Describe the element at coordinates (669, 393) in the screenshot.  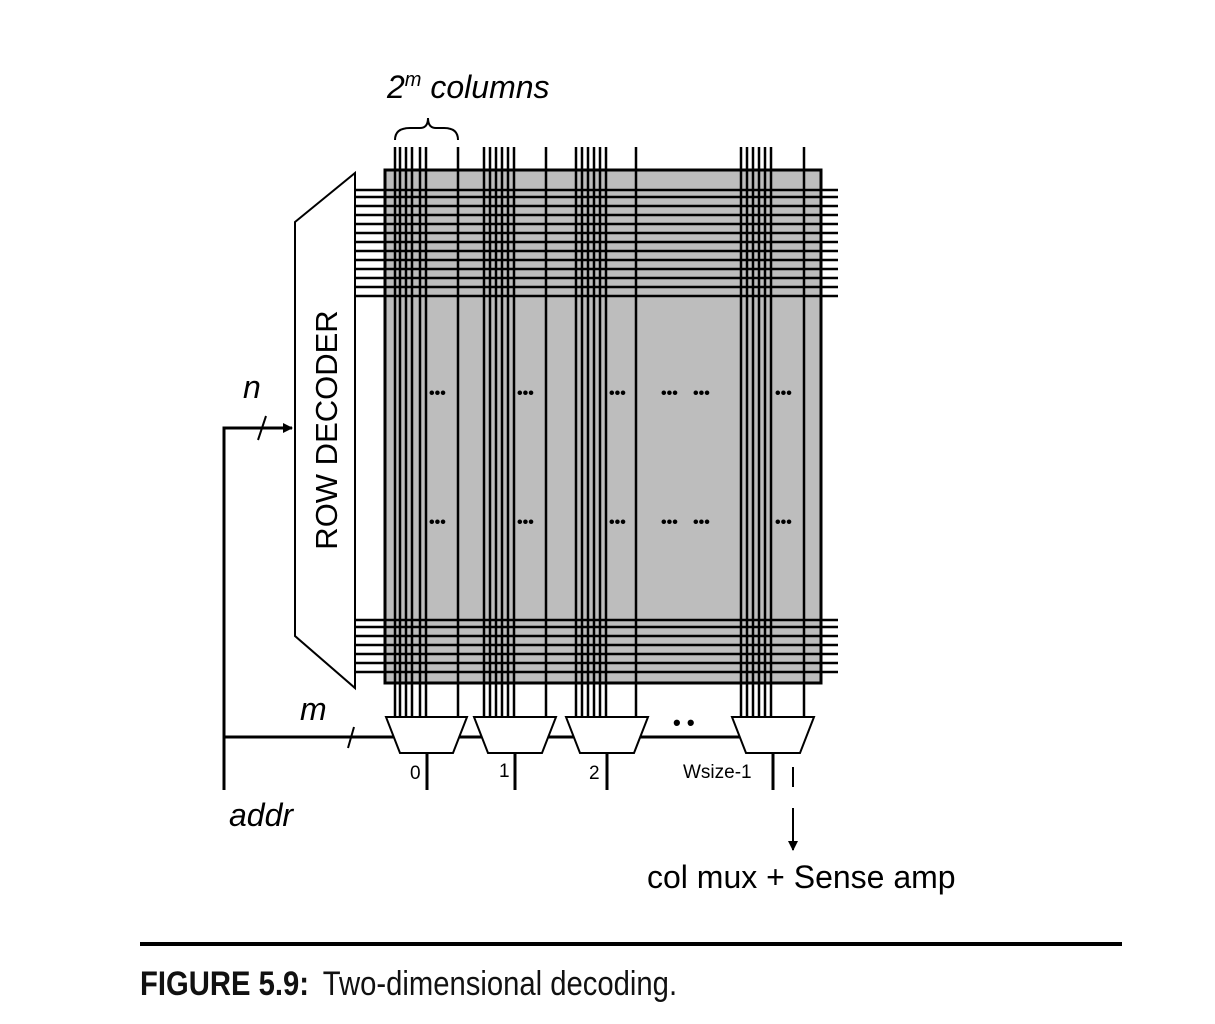
I see `ellipsis-r1-c3: •••` at that location.